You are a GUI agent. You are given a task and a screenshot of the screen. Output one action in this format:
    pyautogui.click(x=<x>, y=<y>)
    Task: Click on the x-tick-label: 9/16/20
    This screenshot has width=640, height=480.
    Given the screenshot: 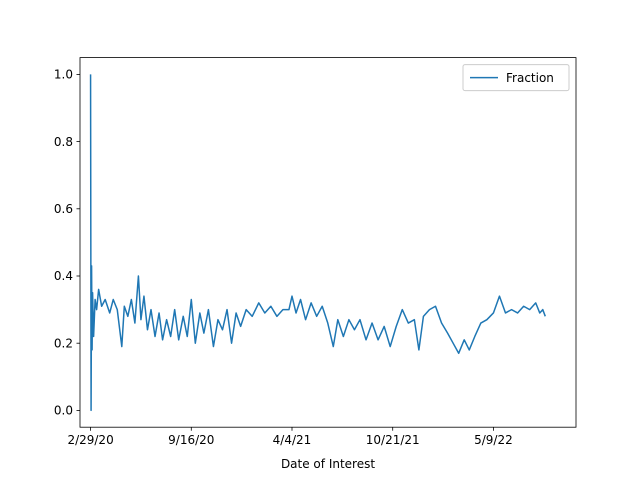 What is the action you would take?
    pyautogui.click(x=191, y=440)
    